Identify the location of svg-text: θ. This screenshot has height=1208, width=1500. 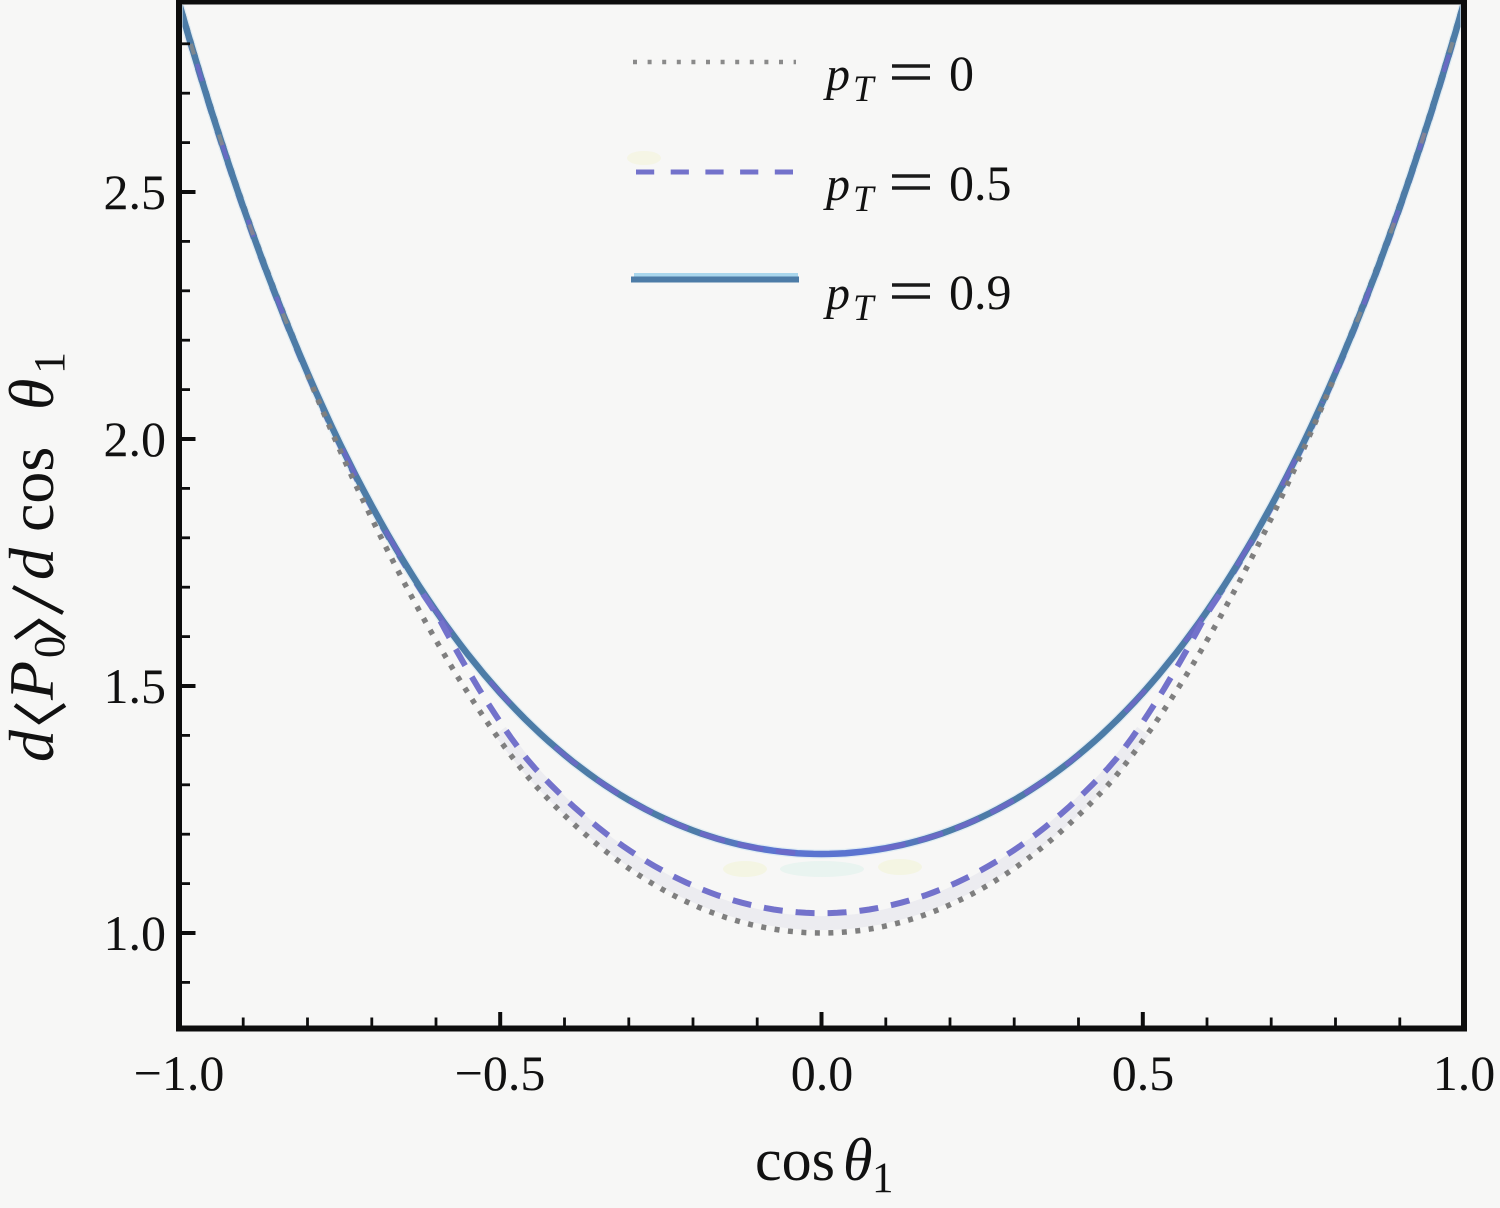
(33, 394).